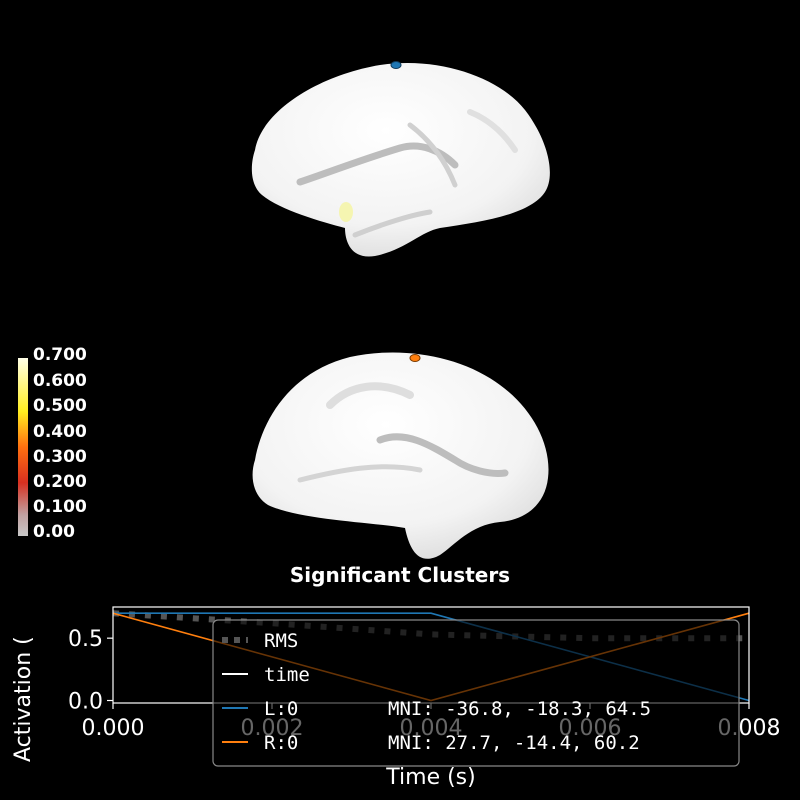  I want to click on y-tick-label: 0.5, so click(85, 639).